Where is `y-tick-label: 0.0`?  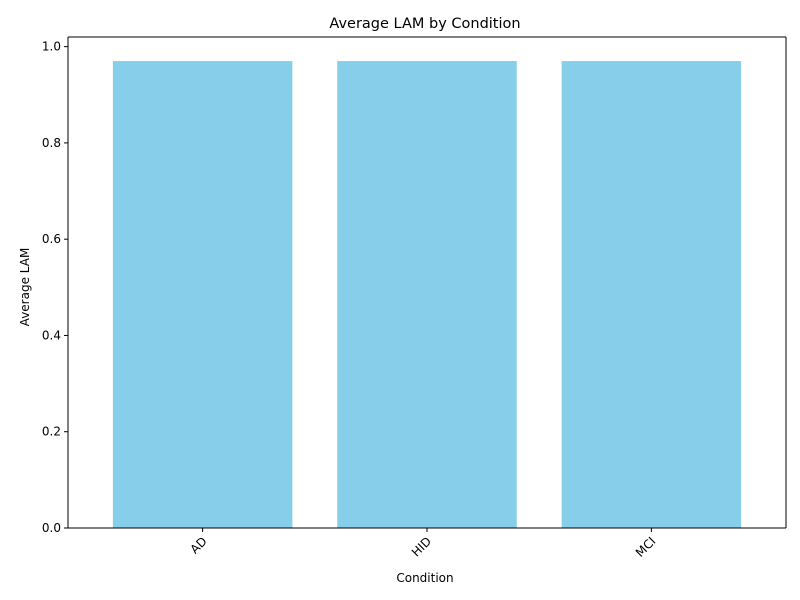 y-tick-label: 0.0 is located at coordinates (51, 528).